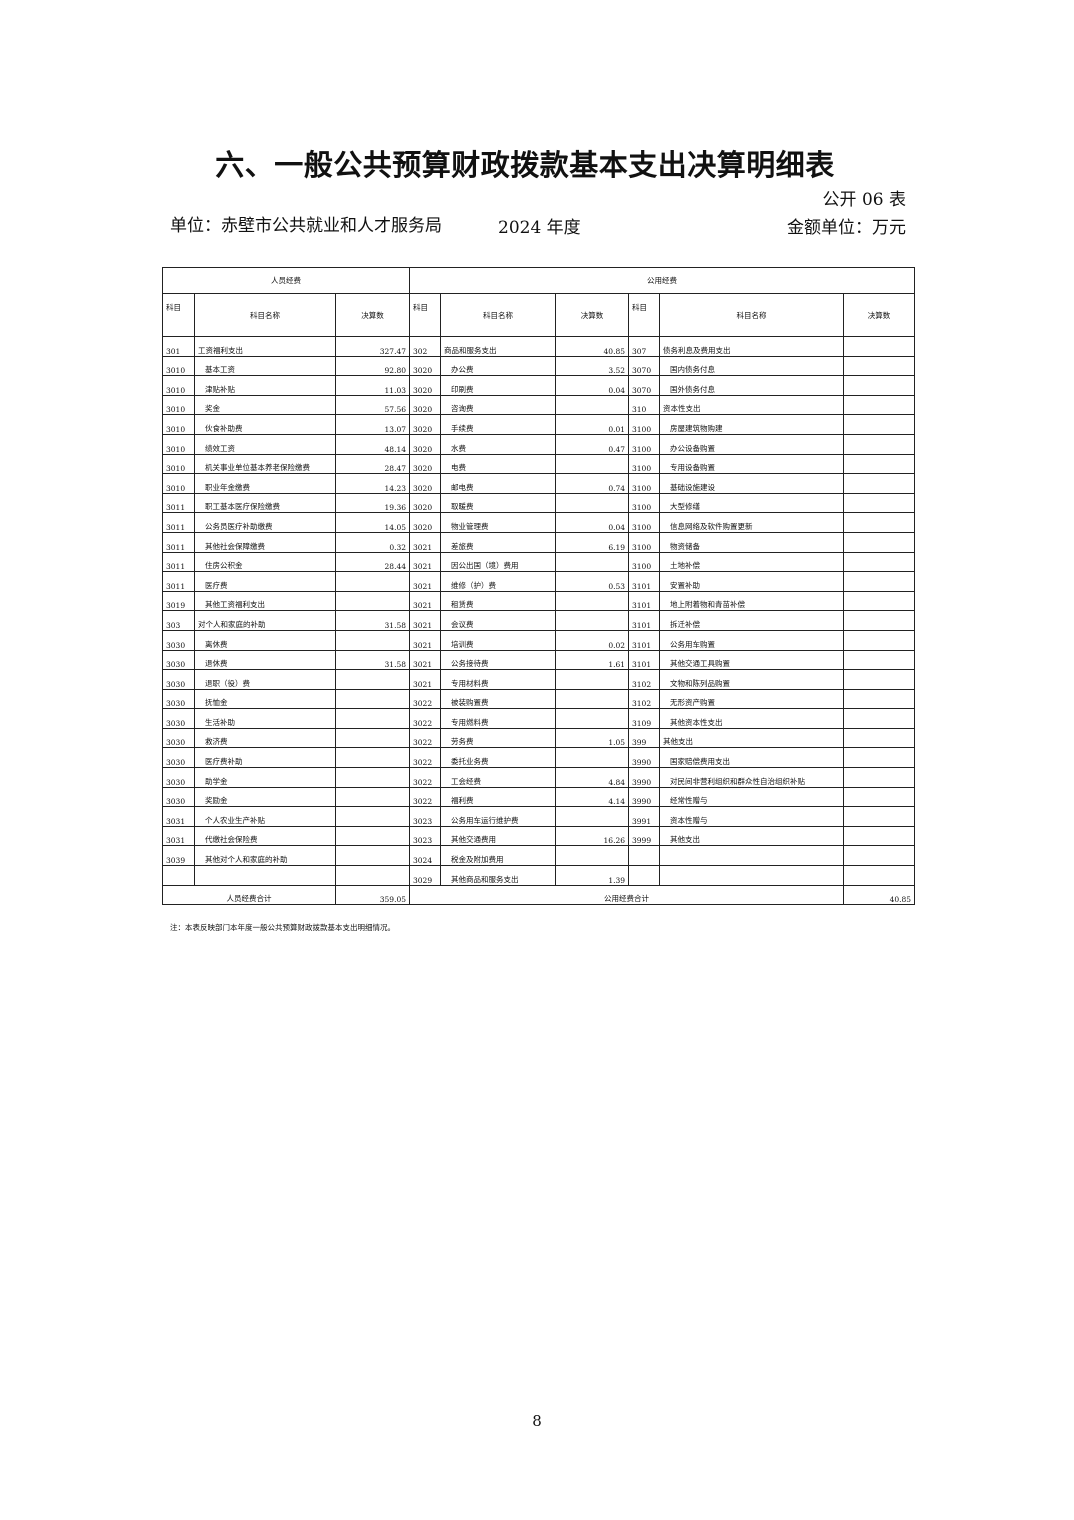  What do you see at coordinates (372, 464) in the screenshot?
I see `cell-amount: 28.47` at bounding box center [372, 464].